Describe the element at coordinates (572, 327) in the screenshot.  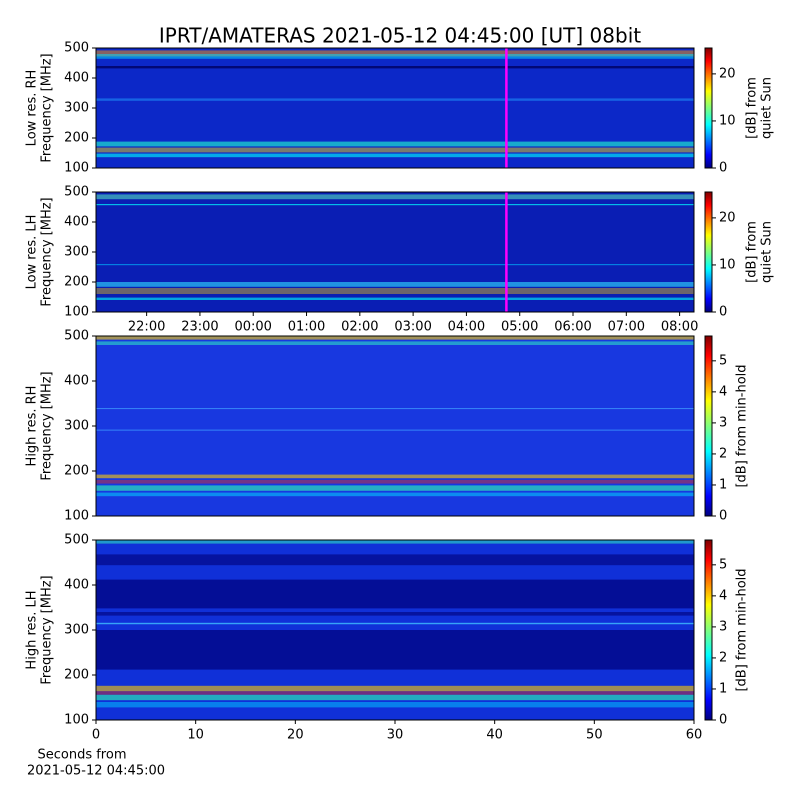
I see `x-tick-label: 06:00` at that location.